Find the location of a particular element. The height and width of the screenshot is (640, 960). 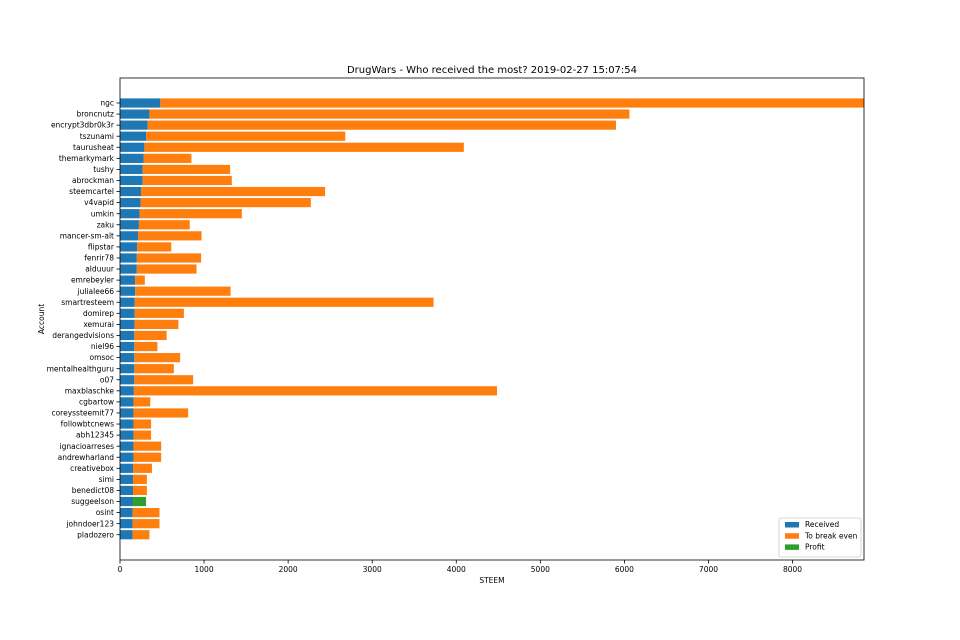

bar-received-tushy is located at coordinates (131, 169).